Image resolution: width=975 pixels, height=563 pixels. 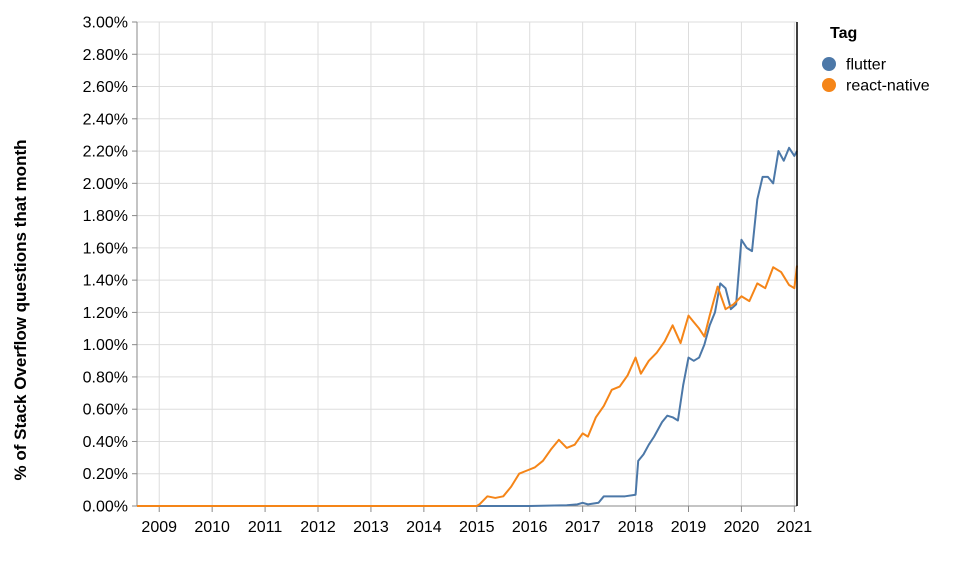 What do you see at coordinates (159, 527) in the screenshot?
I see `x-tick-label: 2009` at bounding box center [159, 527].